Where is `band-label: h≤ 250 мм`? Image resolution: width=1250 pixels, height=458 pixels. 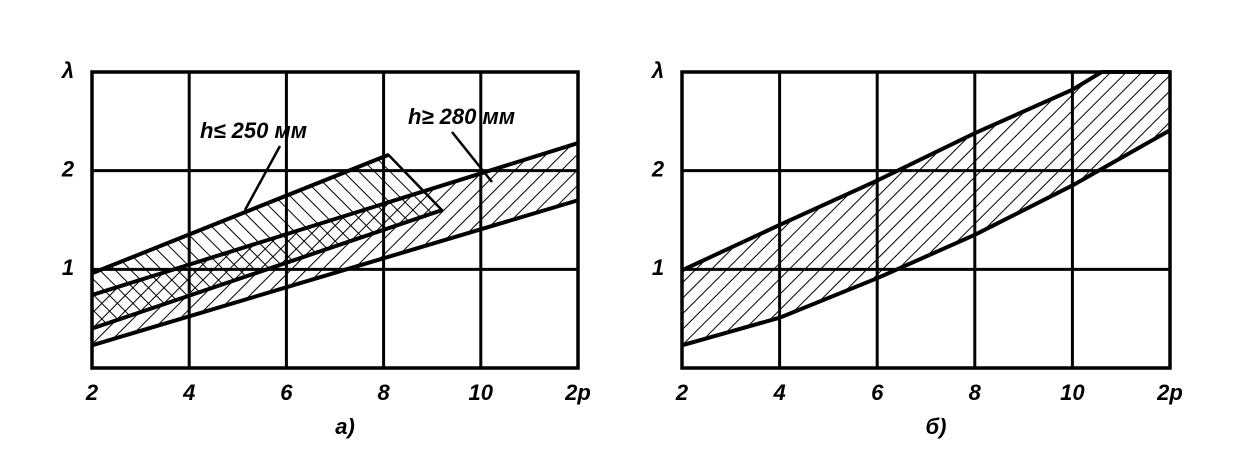
band-label: h≤ 250 мм is located at coordinates (253, 130).